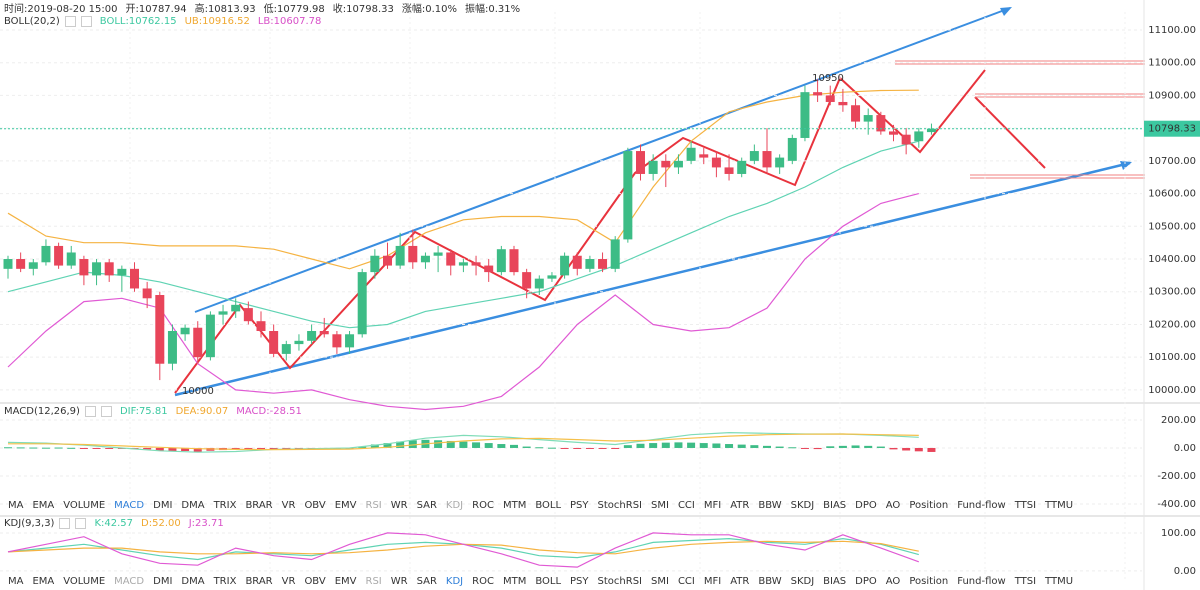 The width and height of the screenshot is (1200, 590). Describe the element at coordinates (217, 21) in the screenshot. I see `legend-value: UB:10916.52` at that location.